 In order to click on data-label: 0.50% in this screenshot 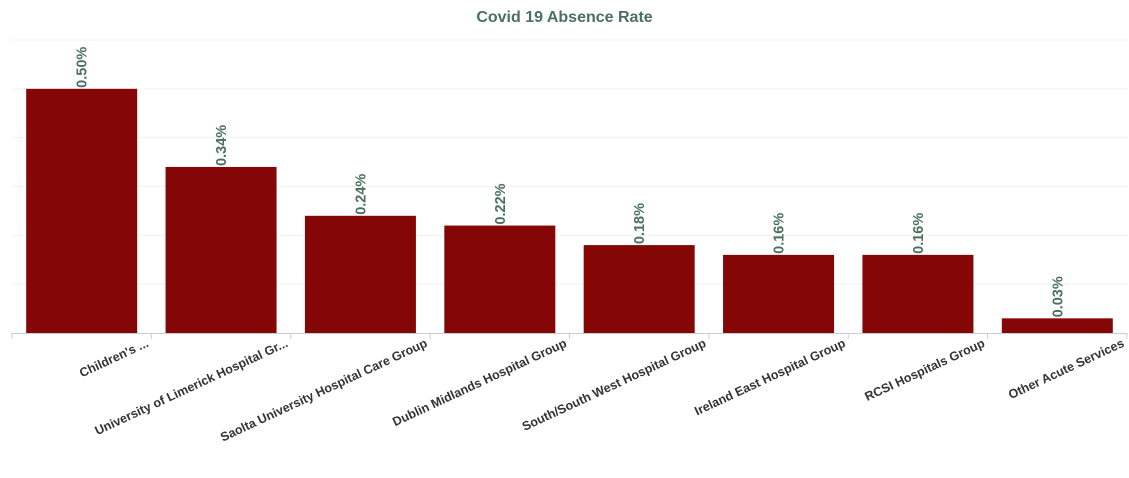, I will do `click(83, 67)`.